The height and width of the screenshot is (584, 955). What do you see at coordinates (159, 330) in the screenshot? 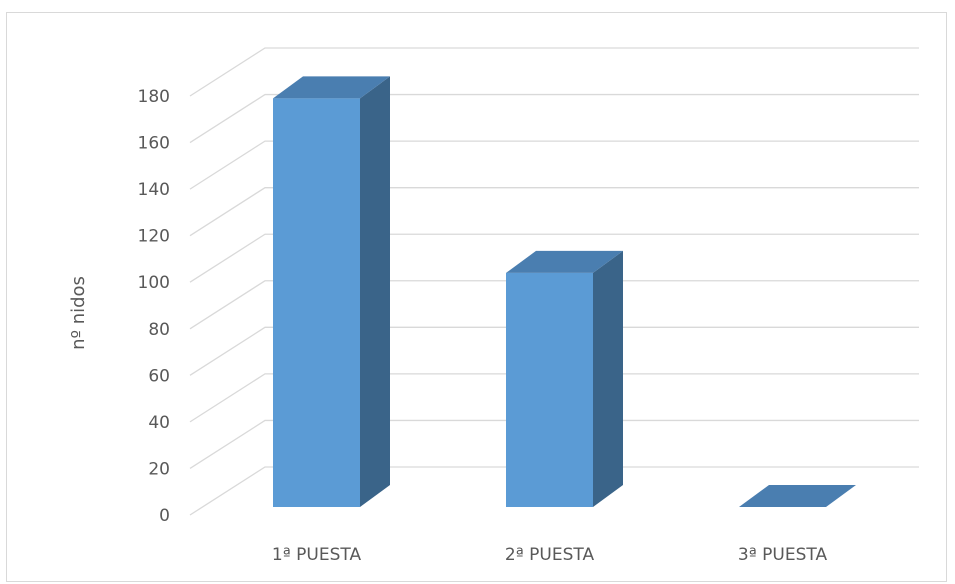
I see `y-tick-label: 80` at bounding box center [159, 330].